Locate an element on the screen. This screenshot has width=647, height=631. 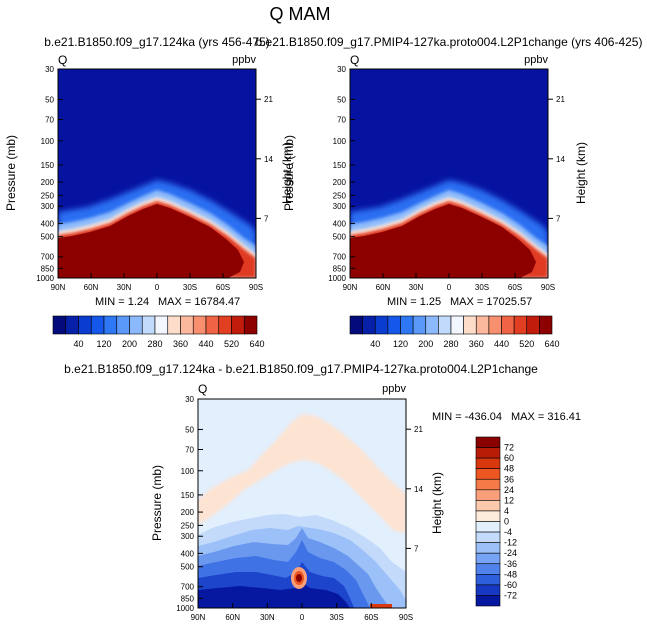
panel-c-colorbar-label-5: 12 is located at coordinates (509, 500).